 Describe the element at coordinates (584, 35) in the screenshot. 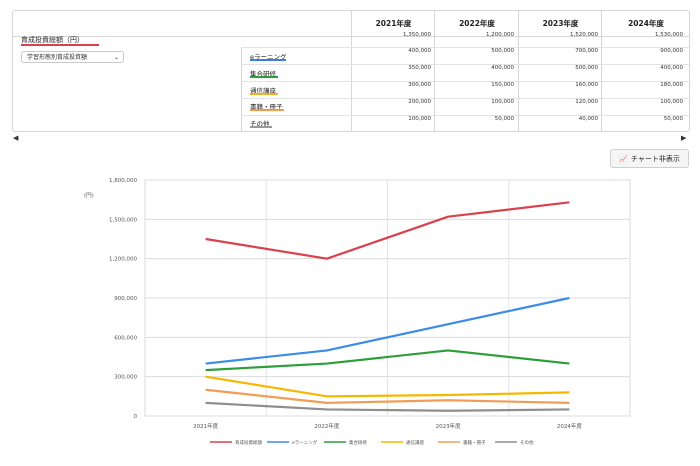

I see `table-cell: 1,520,000` at that location.